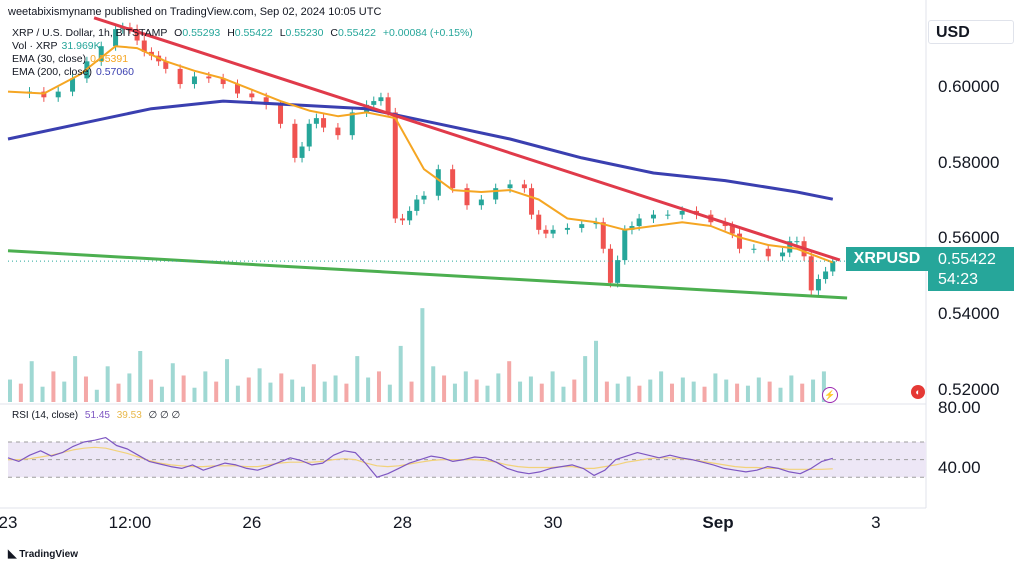  I want to click on ema30-legend: EMA (30, close) 0.55391, so click(70, 59).